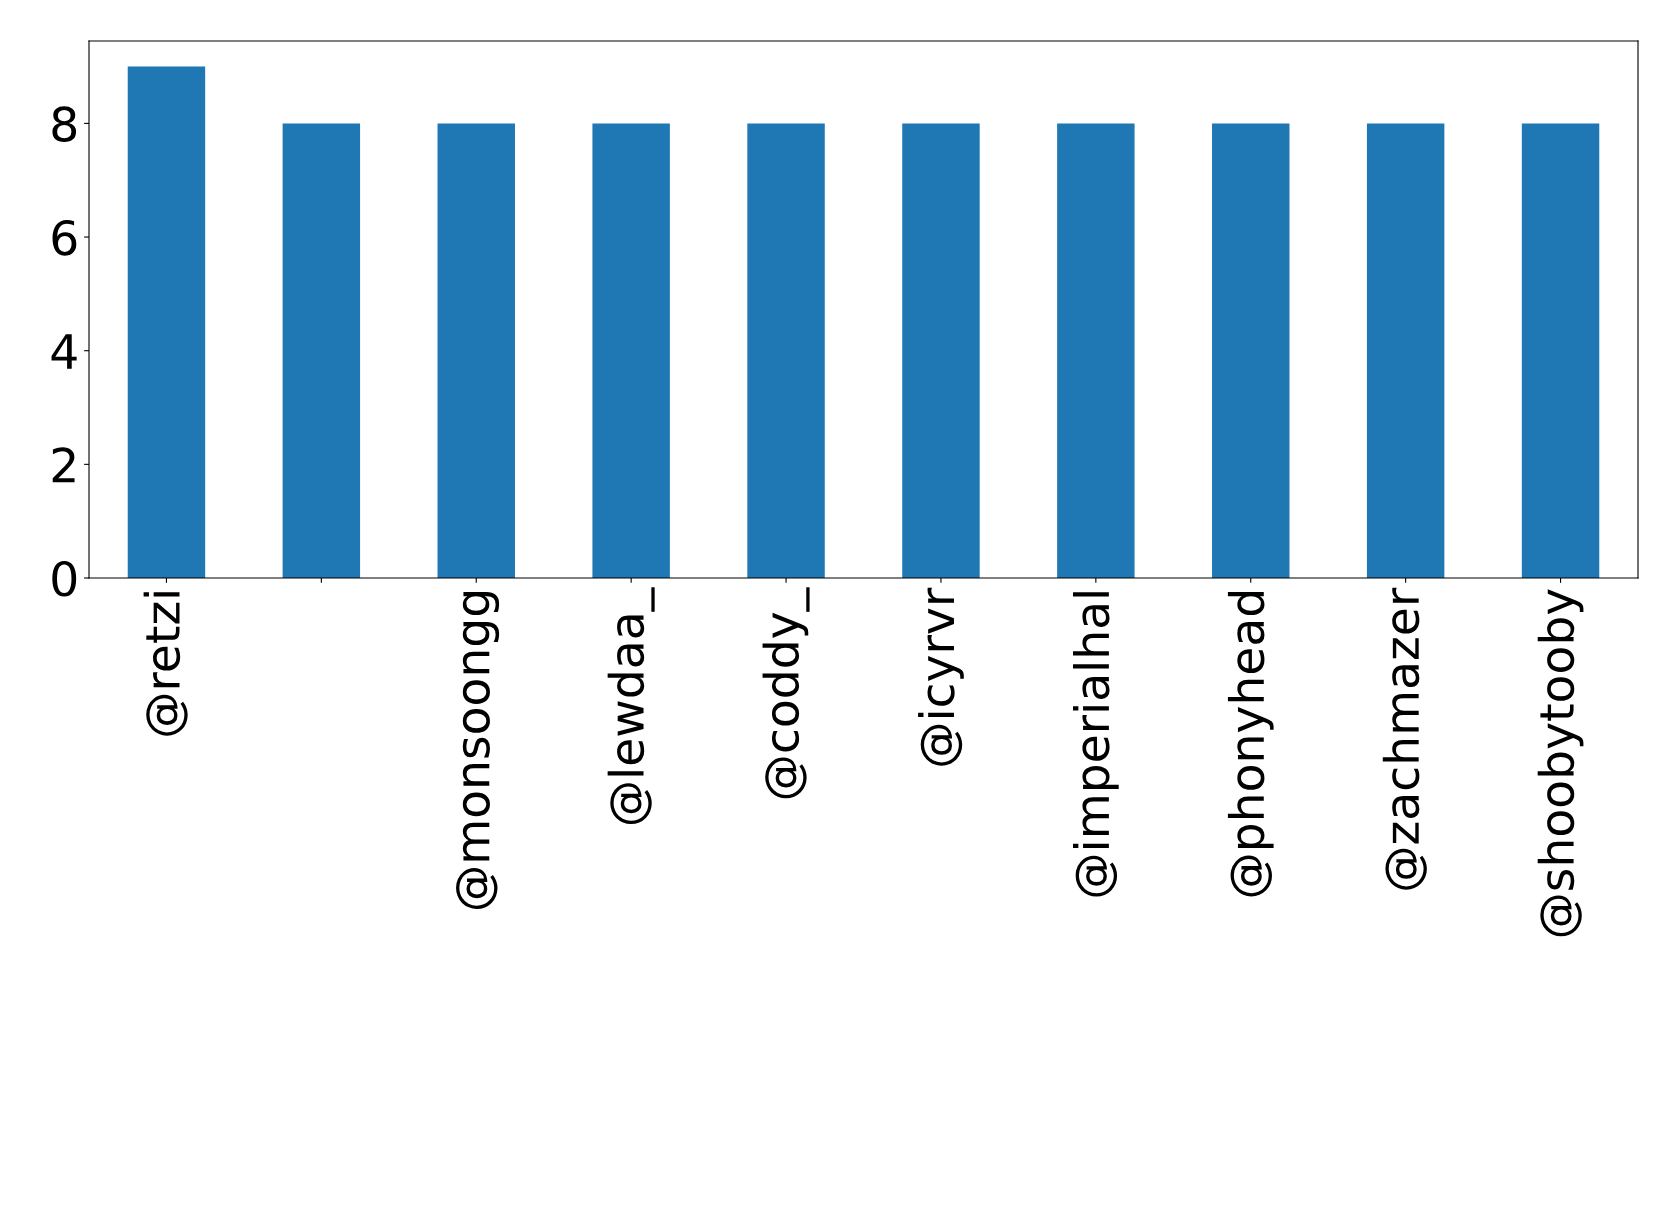 The width and height of the screenshot is (1679, 1205). Describe the element at coordinates (64, 237) in the screenshot. I see `y-tick-label: 6` at that location.